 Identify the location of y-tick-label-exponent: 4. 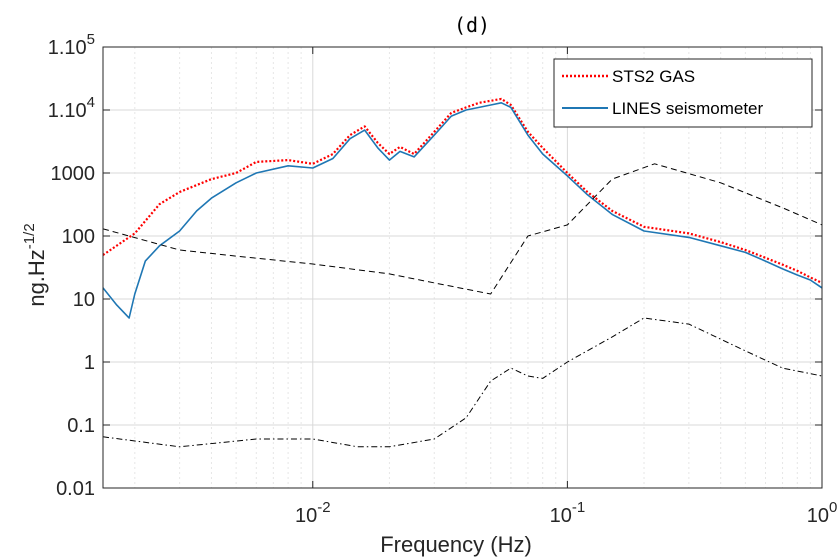
(91, 102).